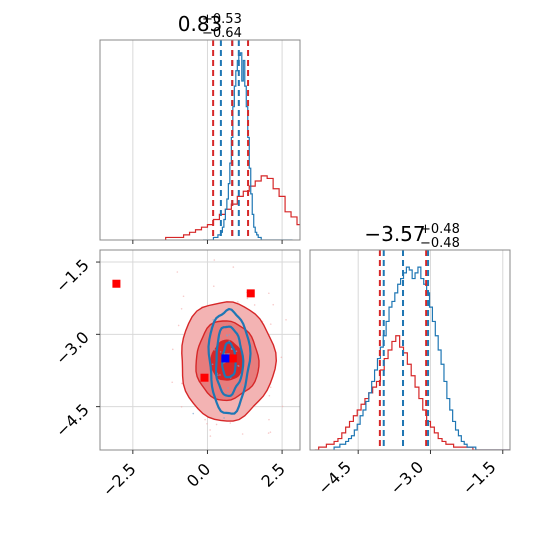 Image resolution: width=550 pixels, height=554 pixels. What do you see at coordinates (222, 33) in the screenshot?
I see `p1-title-minus: −0.64` at bounding box center [222, 33].